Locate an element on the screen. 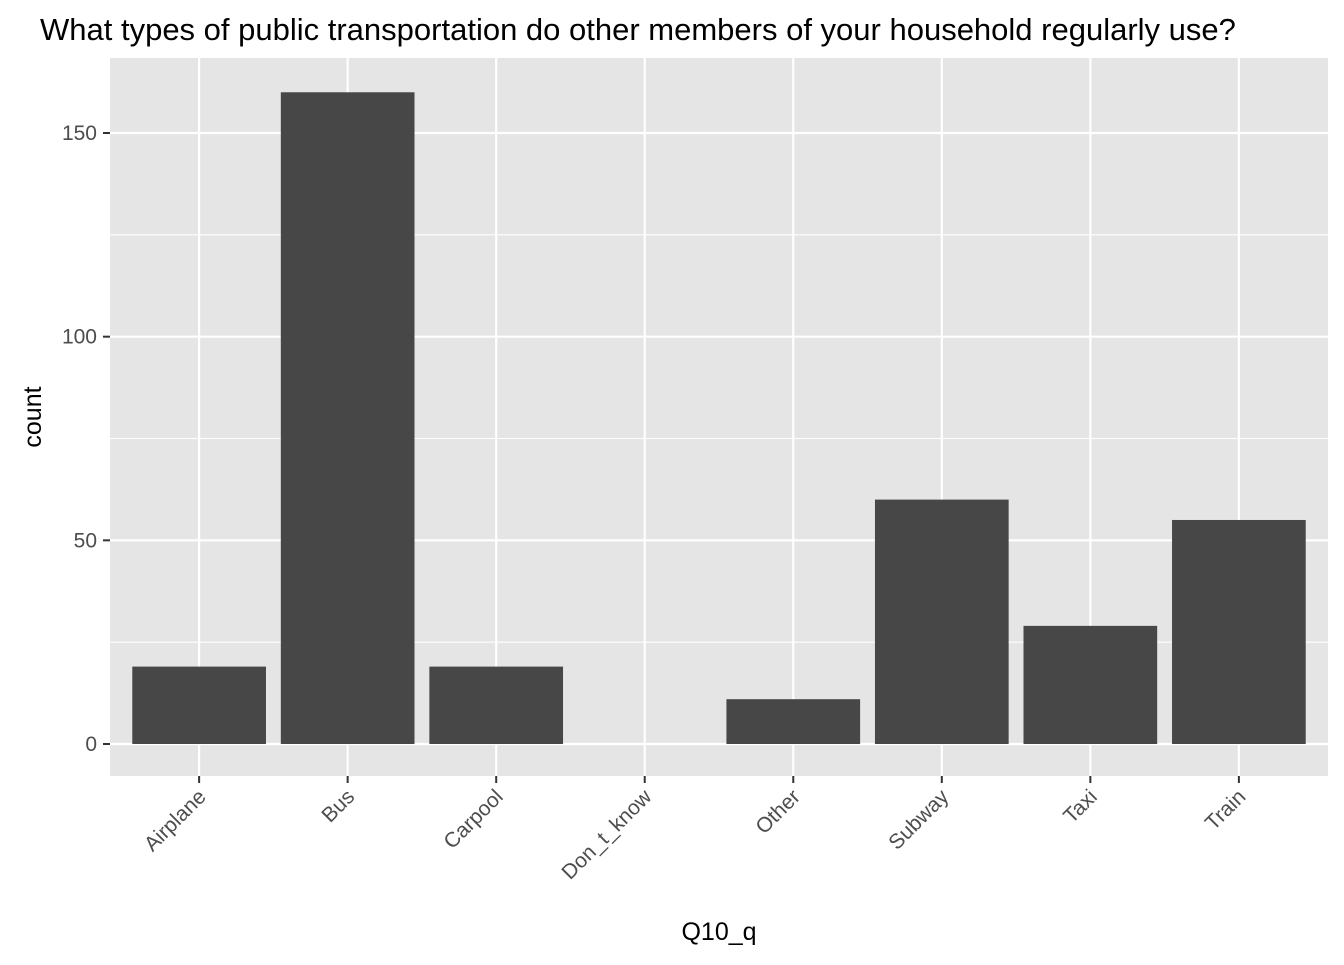 This screenshot has height=965, width=1344. bar-airplane is located at coordinates (199, 705).